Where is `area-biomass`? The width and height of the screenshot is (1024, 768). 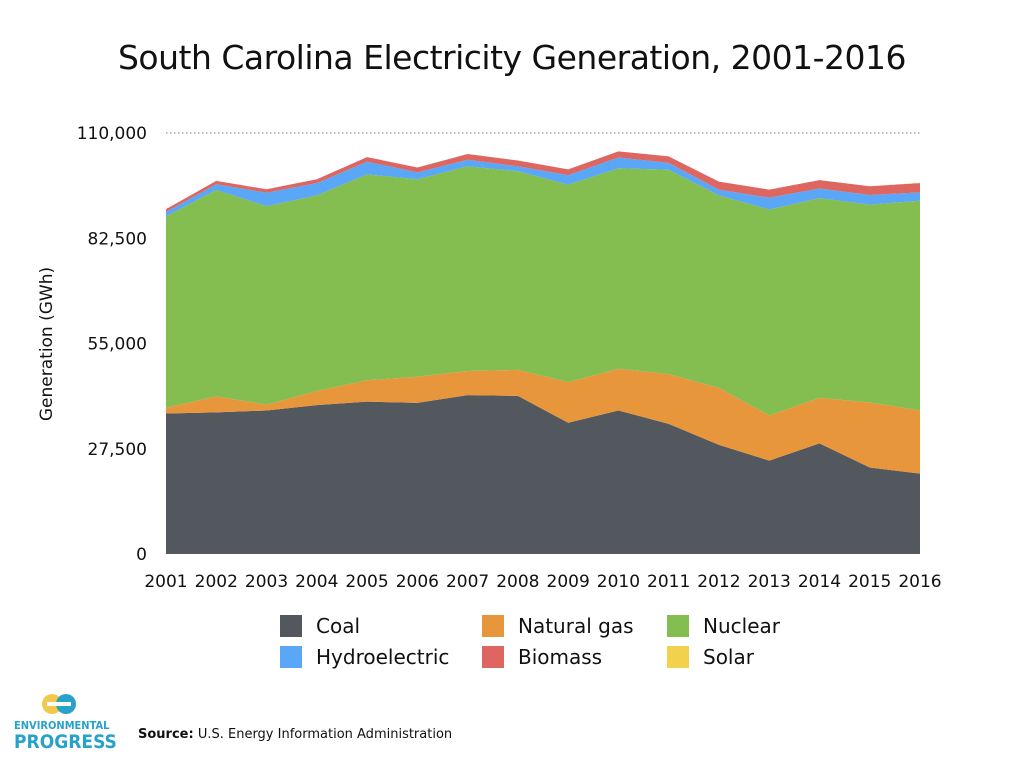
area-biomass is located at coordinates (543, 181).